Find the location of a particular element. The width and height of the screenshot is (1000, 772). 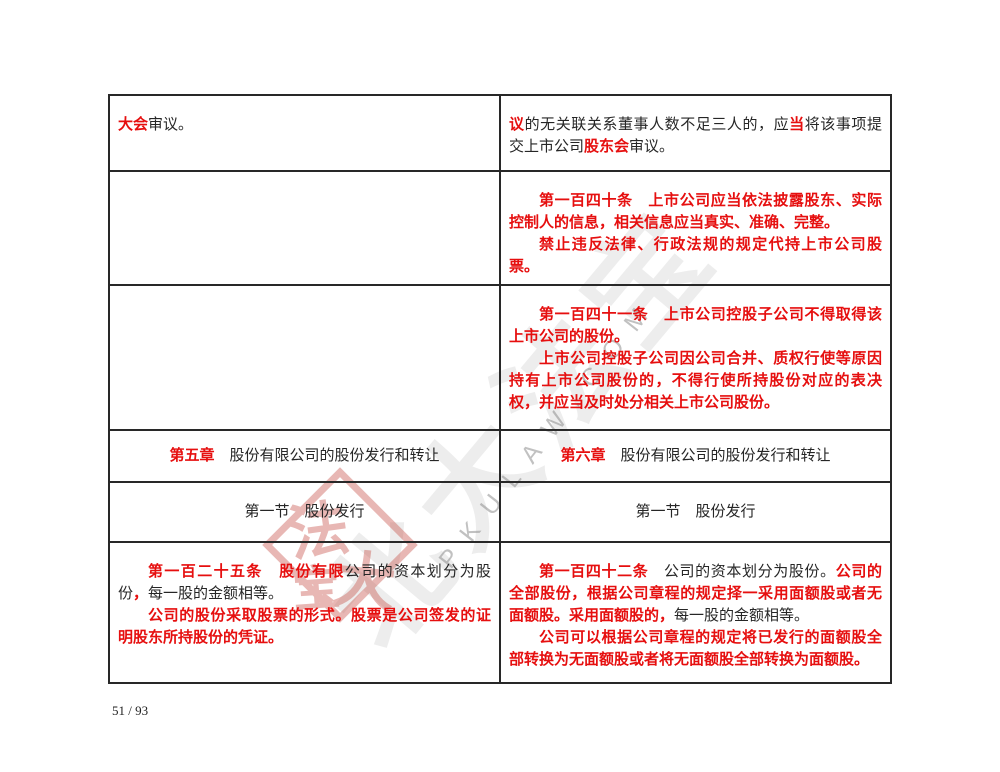

revised-text-run: 股东会 is located at coordinates (607, 147).